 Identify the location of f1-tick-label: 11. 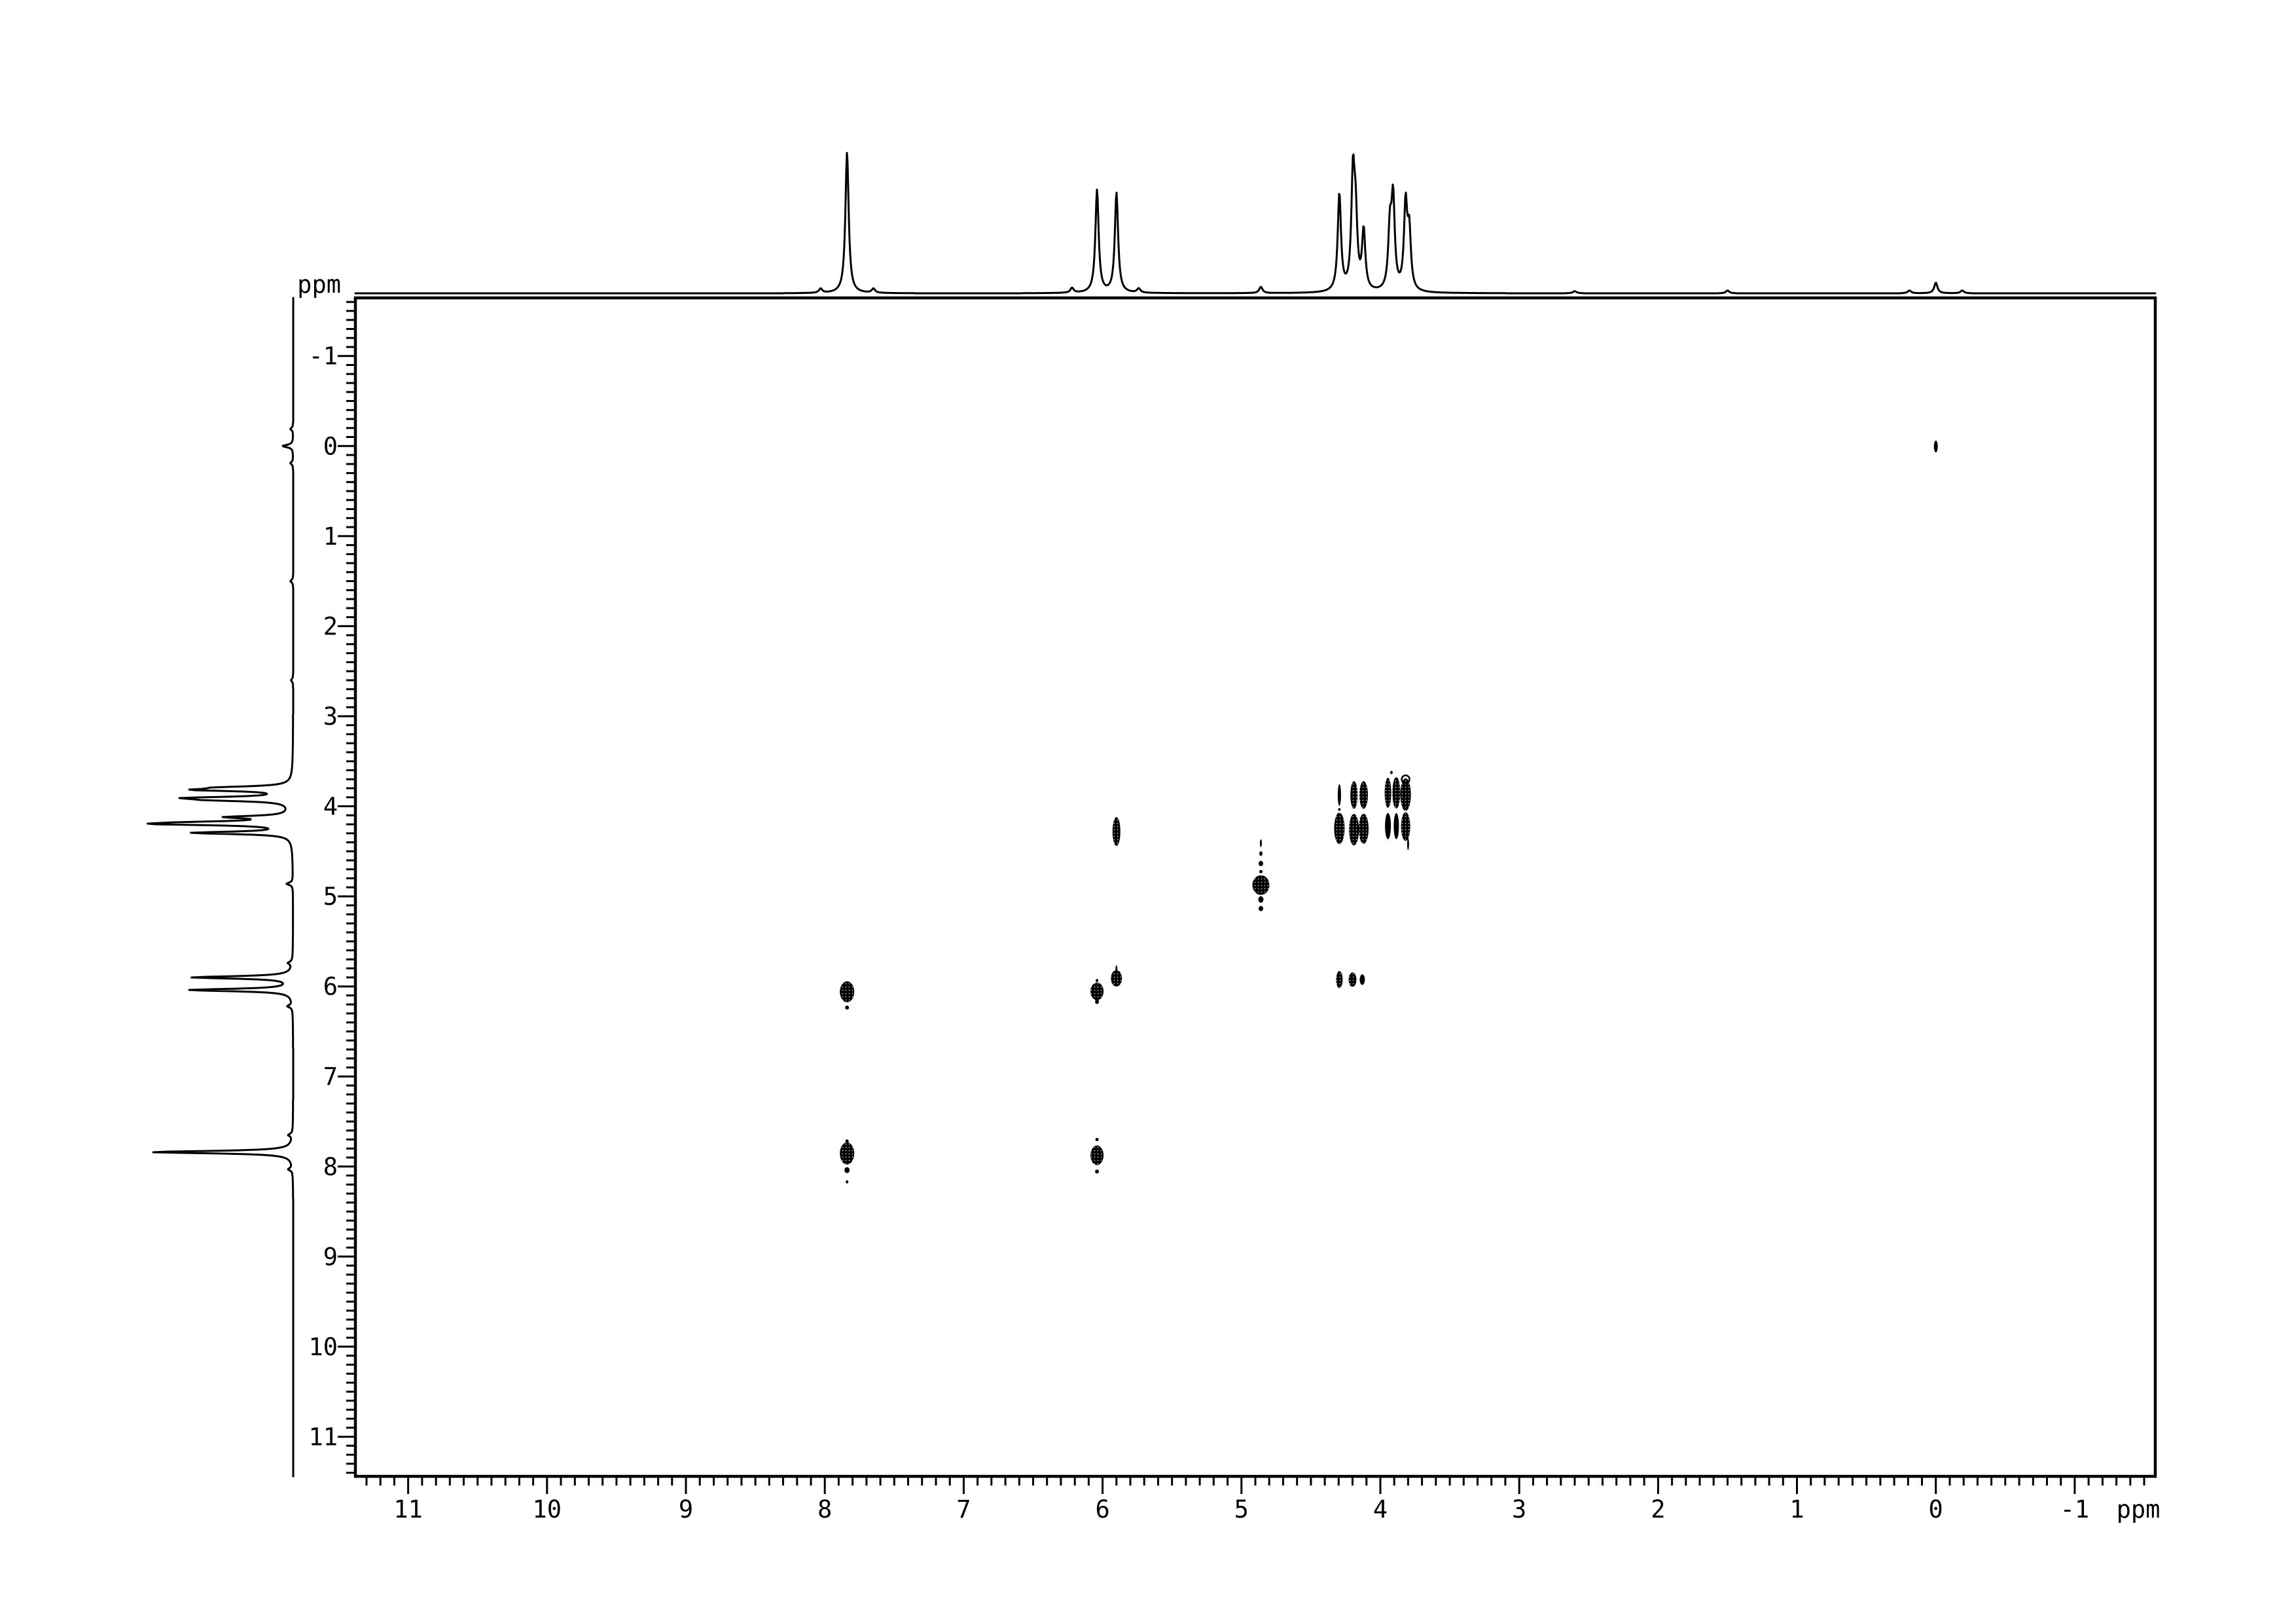
(323, 1437).